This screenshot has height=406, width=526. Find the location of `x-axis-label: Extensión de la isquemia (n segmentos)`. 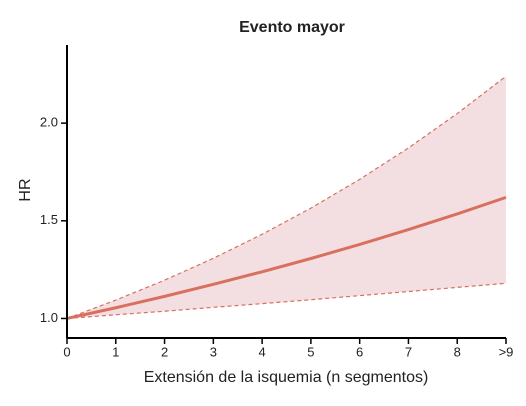

x-axis-label: Extensión de la isquemia (n segmentos) is located at coordinates (286, 377).